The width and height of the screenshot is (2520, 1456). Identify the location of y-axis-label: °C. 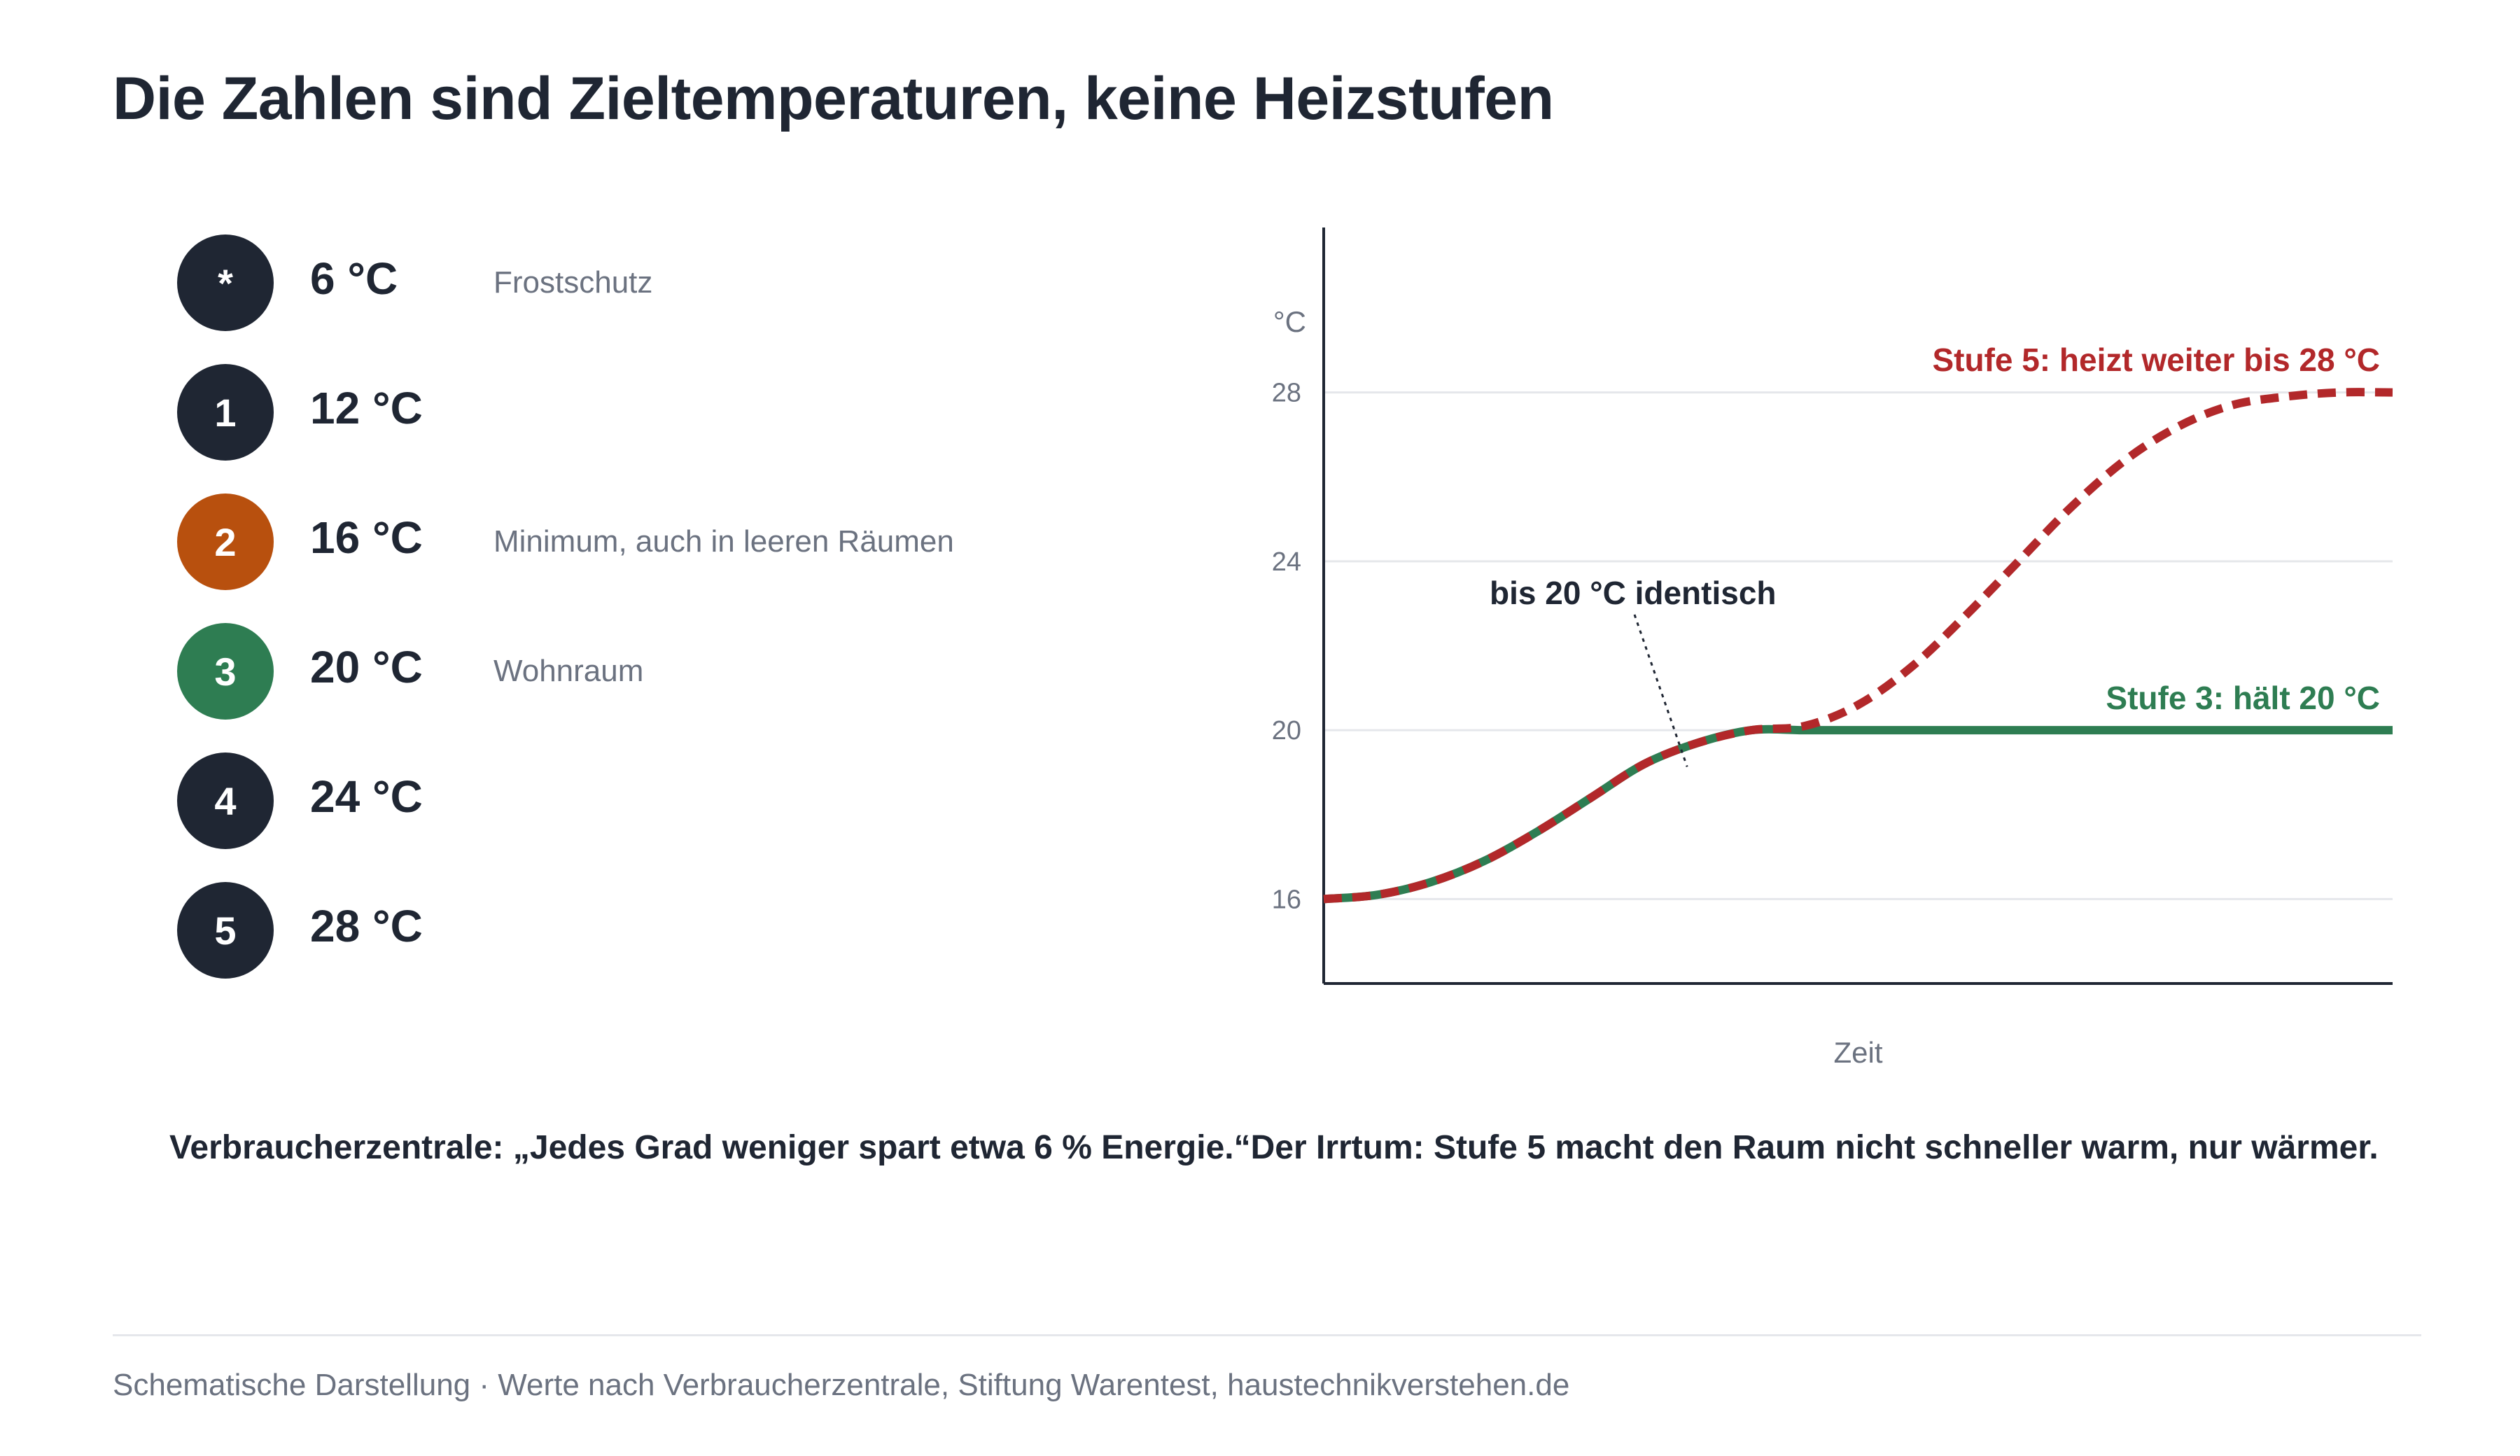
(1289, 321).